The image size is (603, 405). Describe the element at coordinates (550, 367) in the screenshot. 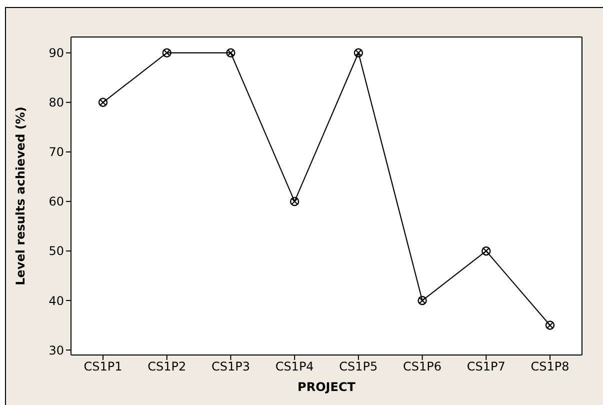

I see `x-tick-label: CS1P8` at that location.